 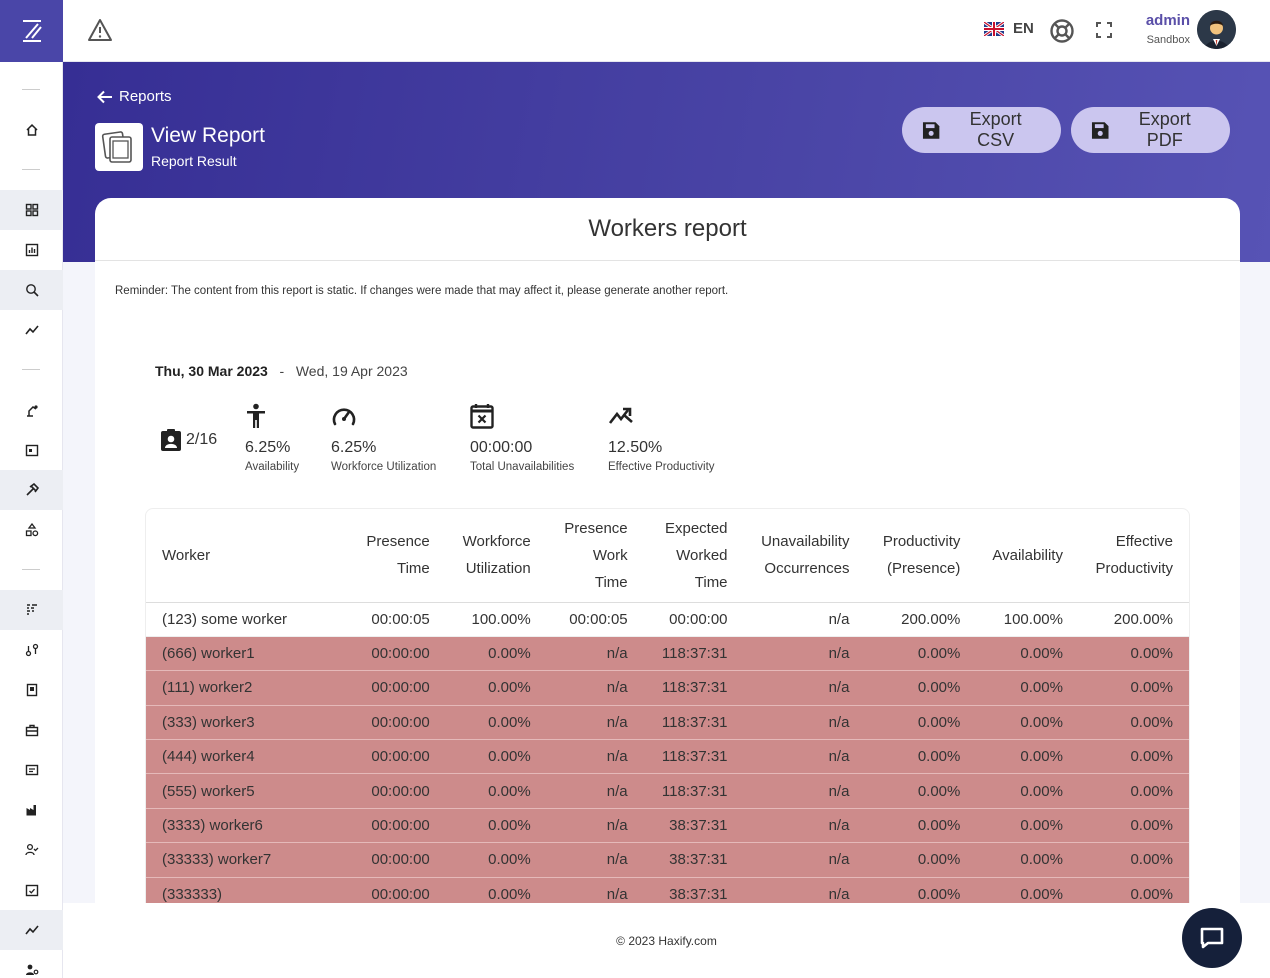 I want to click on back-link: Reports, so click(x=134, y=96).